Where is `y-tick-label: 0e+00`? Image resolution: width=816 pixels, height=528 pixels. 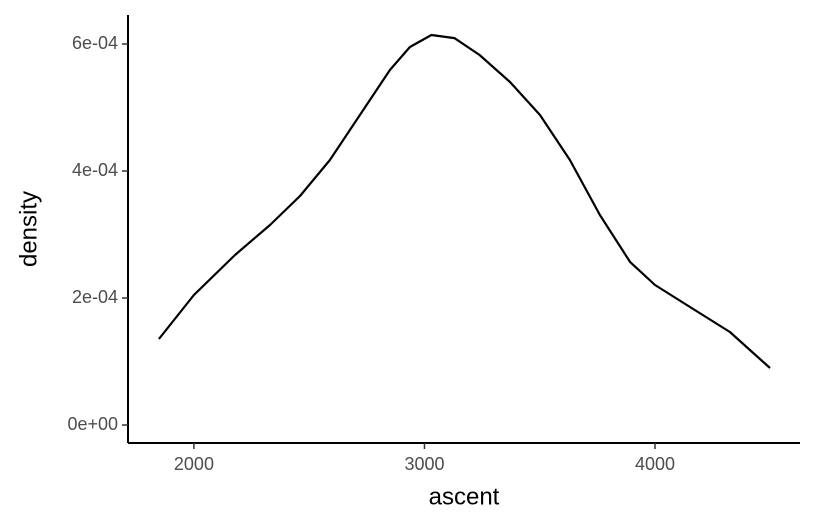
y-tick-label: 0e+00 is located at coordinates (92, 424).